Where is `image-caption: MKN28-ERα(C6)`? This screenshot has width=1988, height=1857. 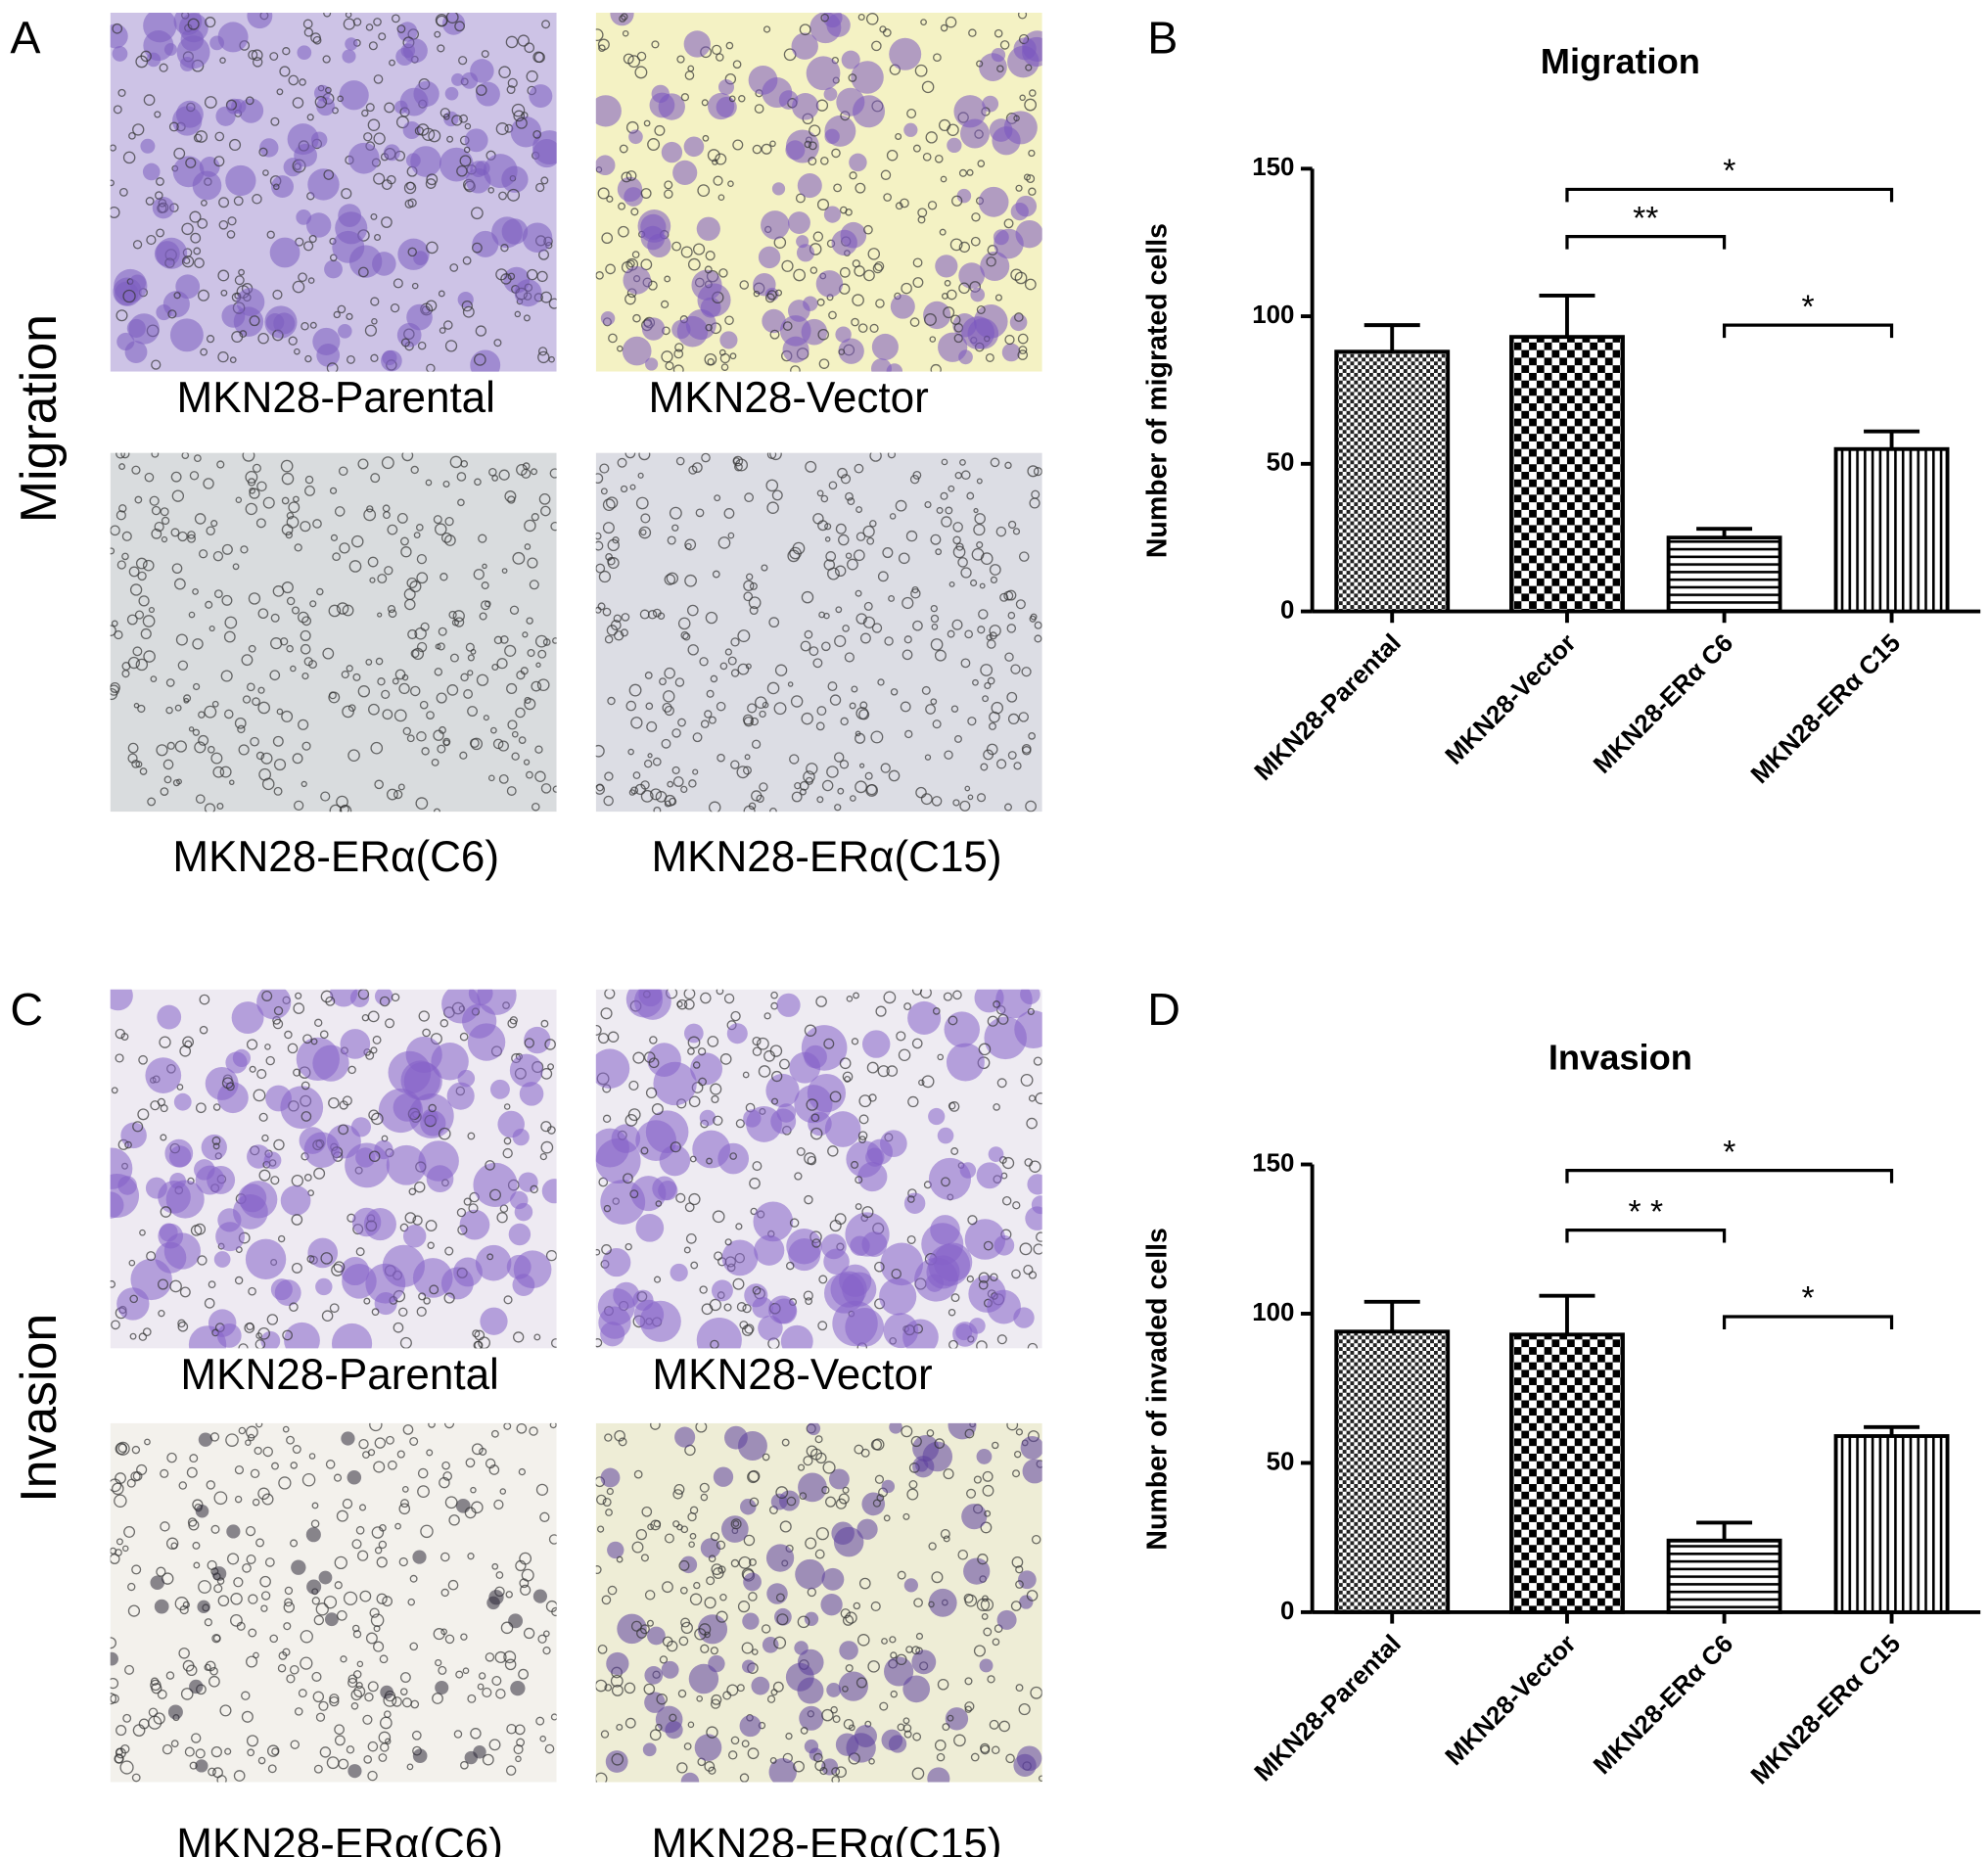 image-caption: MKN28-ERα(C6) is located at coordinates (339, 1838).